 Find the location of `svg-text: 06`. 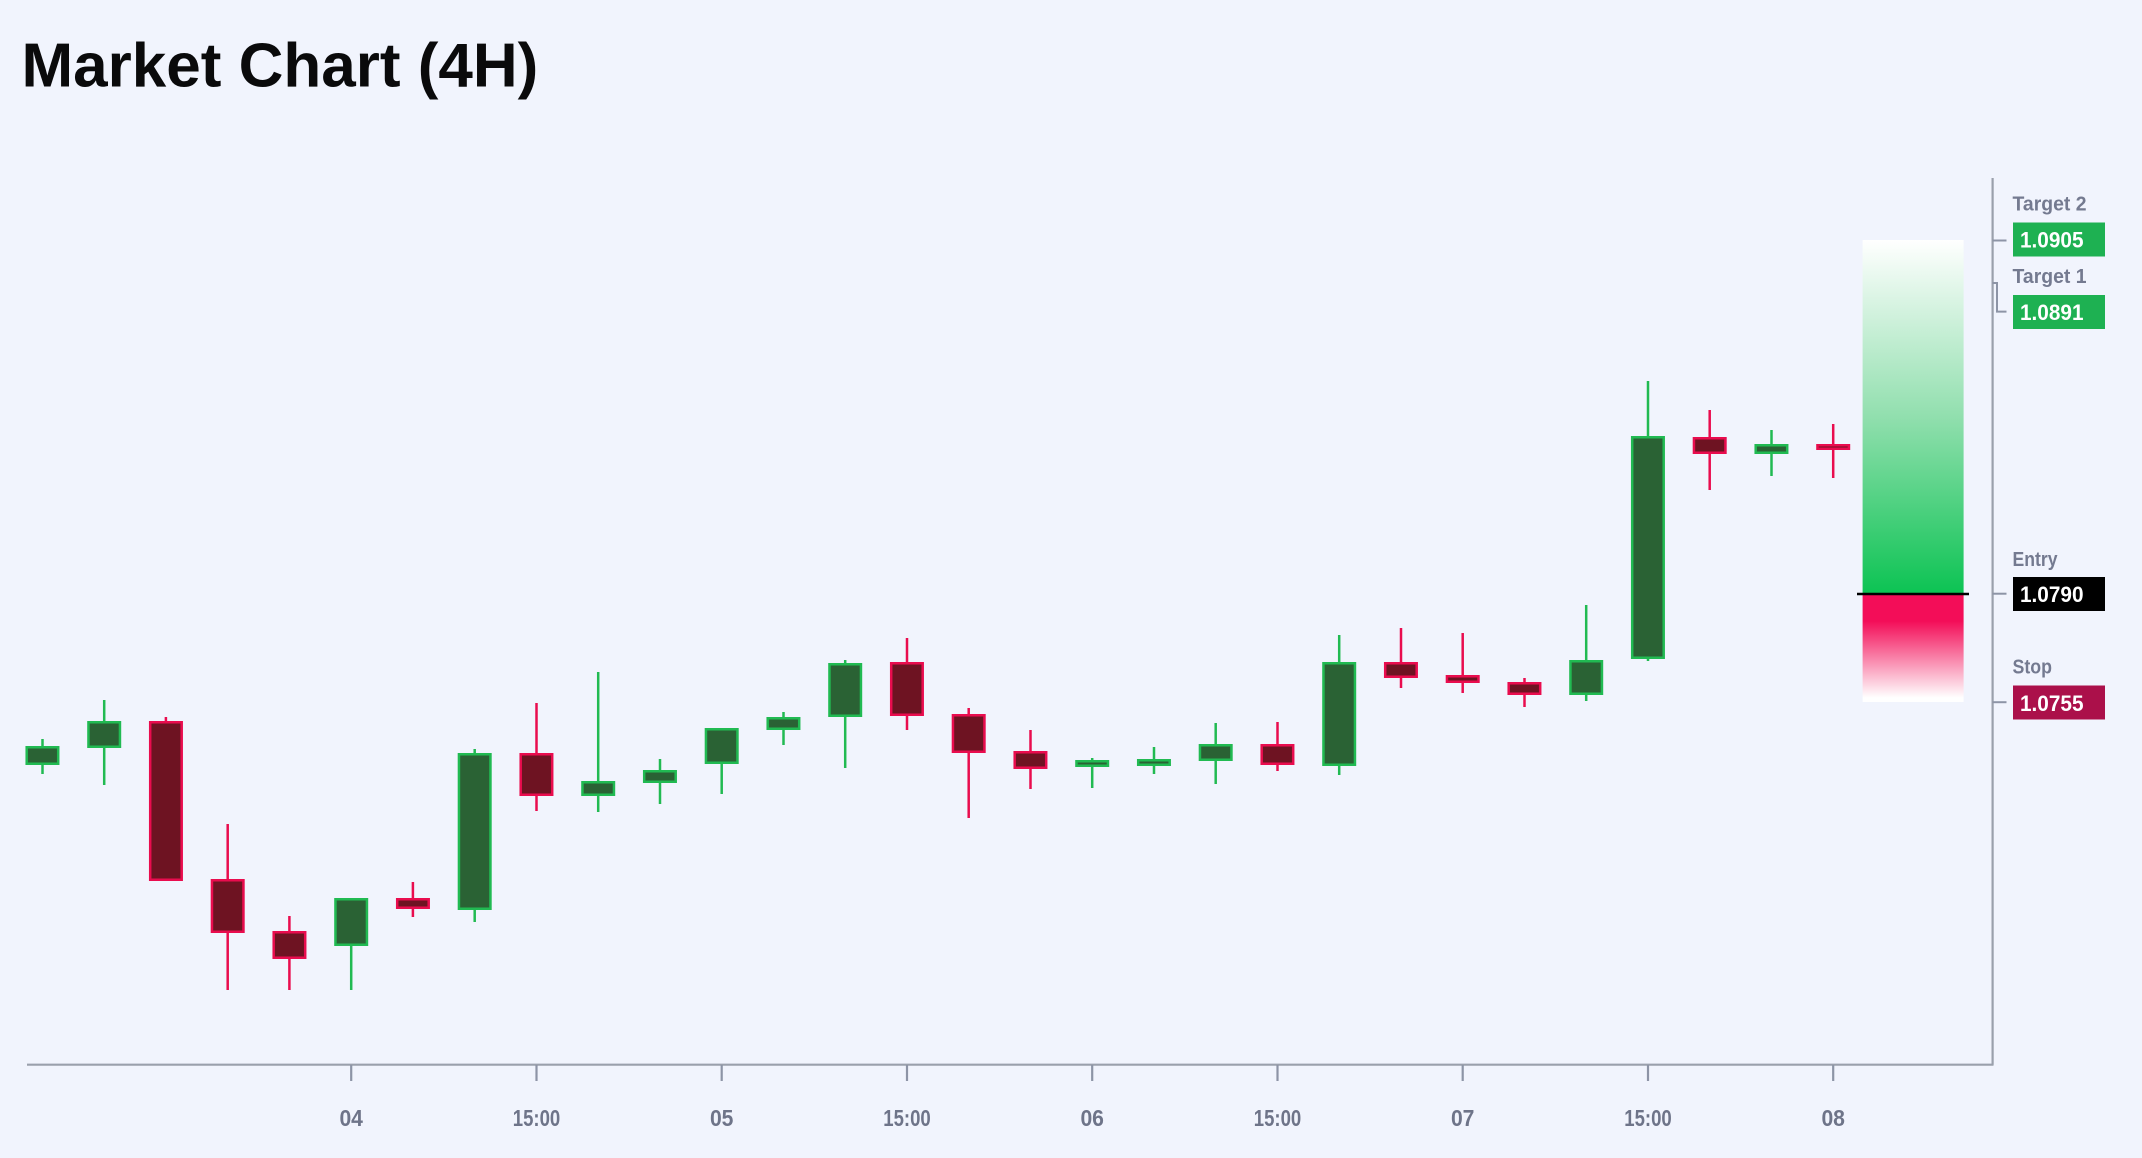

svg-text: 06 is located at coordinates (1092, 1118).